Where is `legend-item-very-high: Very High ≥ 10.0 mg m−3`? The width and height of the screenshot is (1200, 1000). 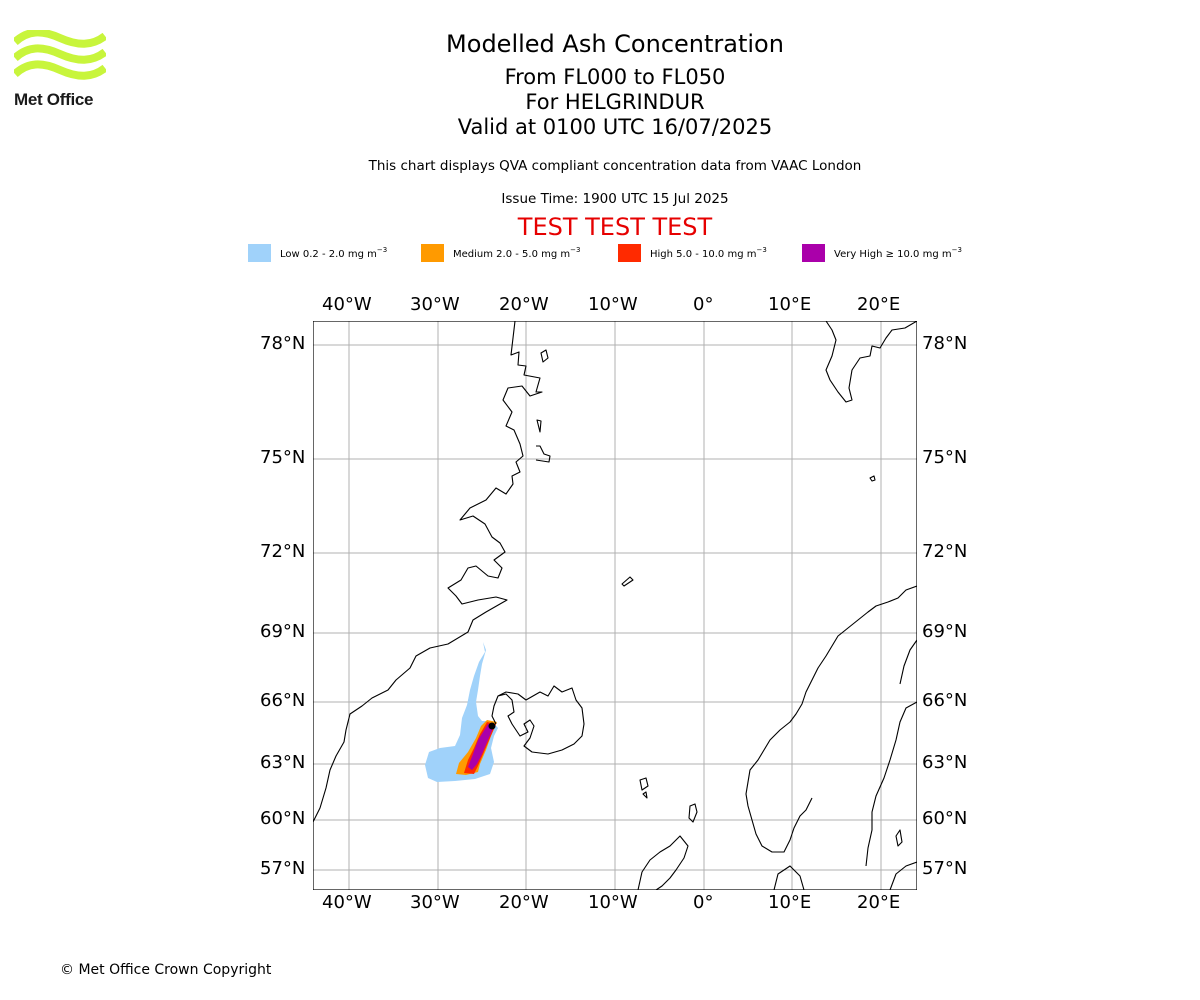
legend-item-very-high: Very High ≥ 10.0 mg m−3 is located at coordinates (882, 253).